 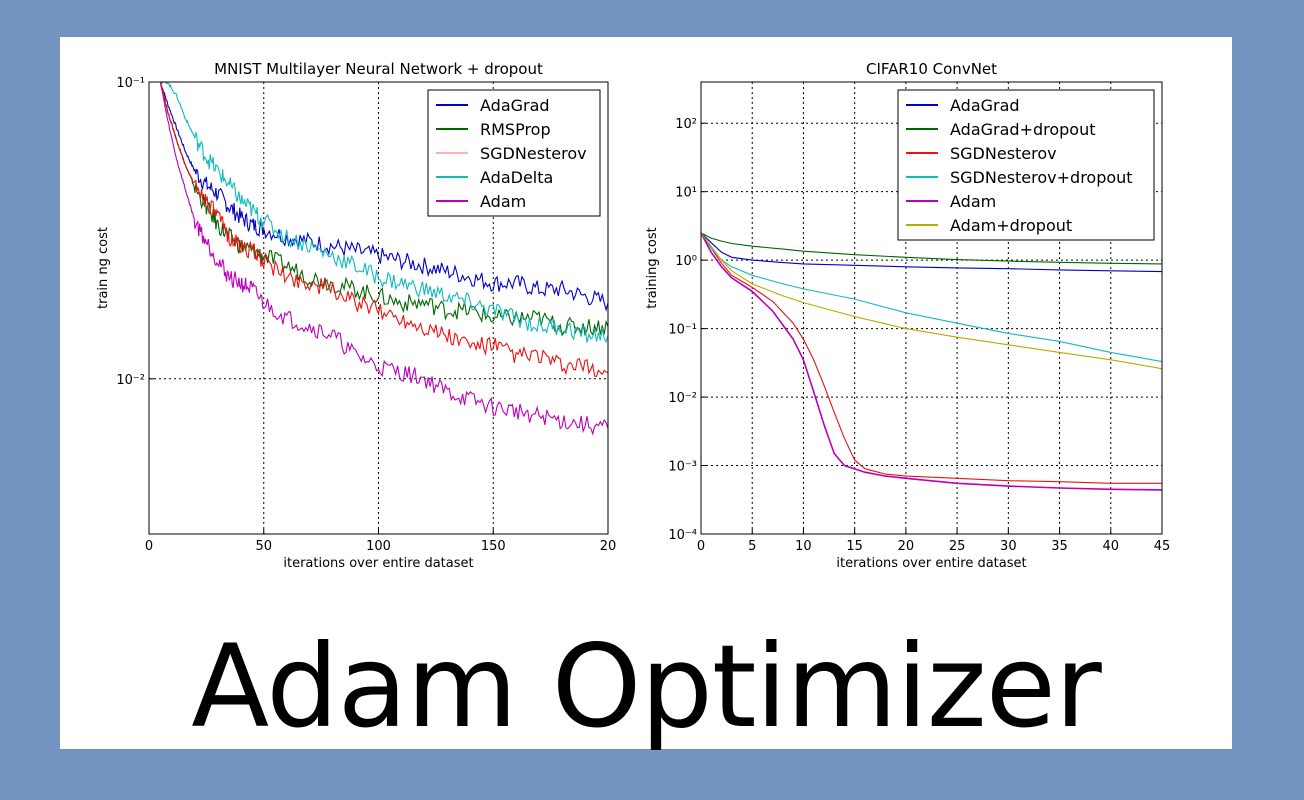 I want to click on x-tick-label: 5, so click(x=752, y=546).